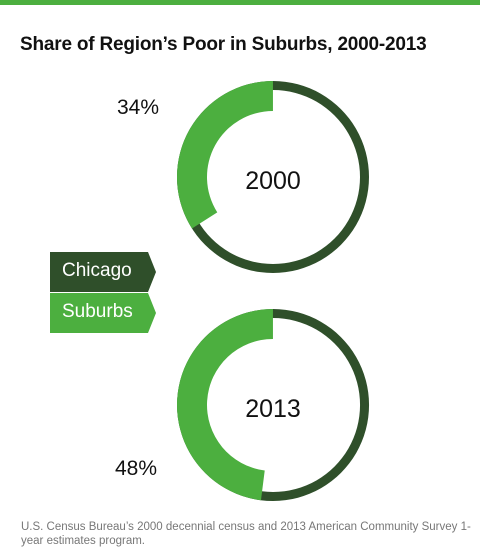 The height and width of the screenshot is (558, 480). I want to click on legend-tag-shape-chicago, so click(103, 272).